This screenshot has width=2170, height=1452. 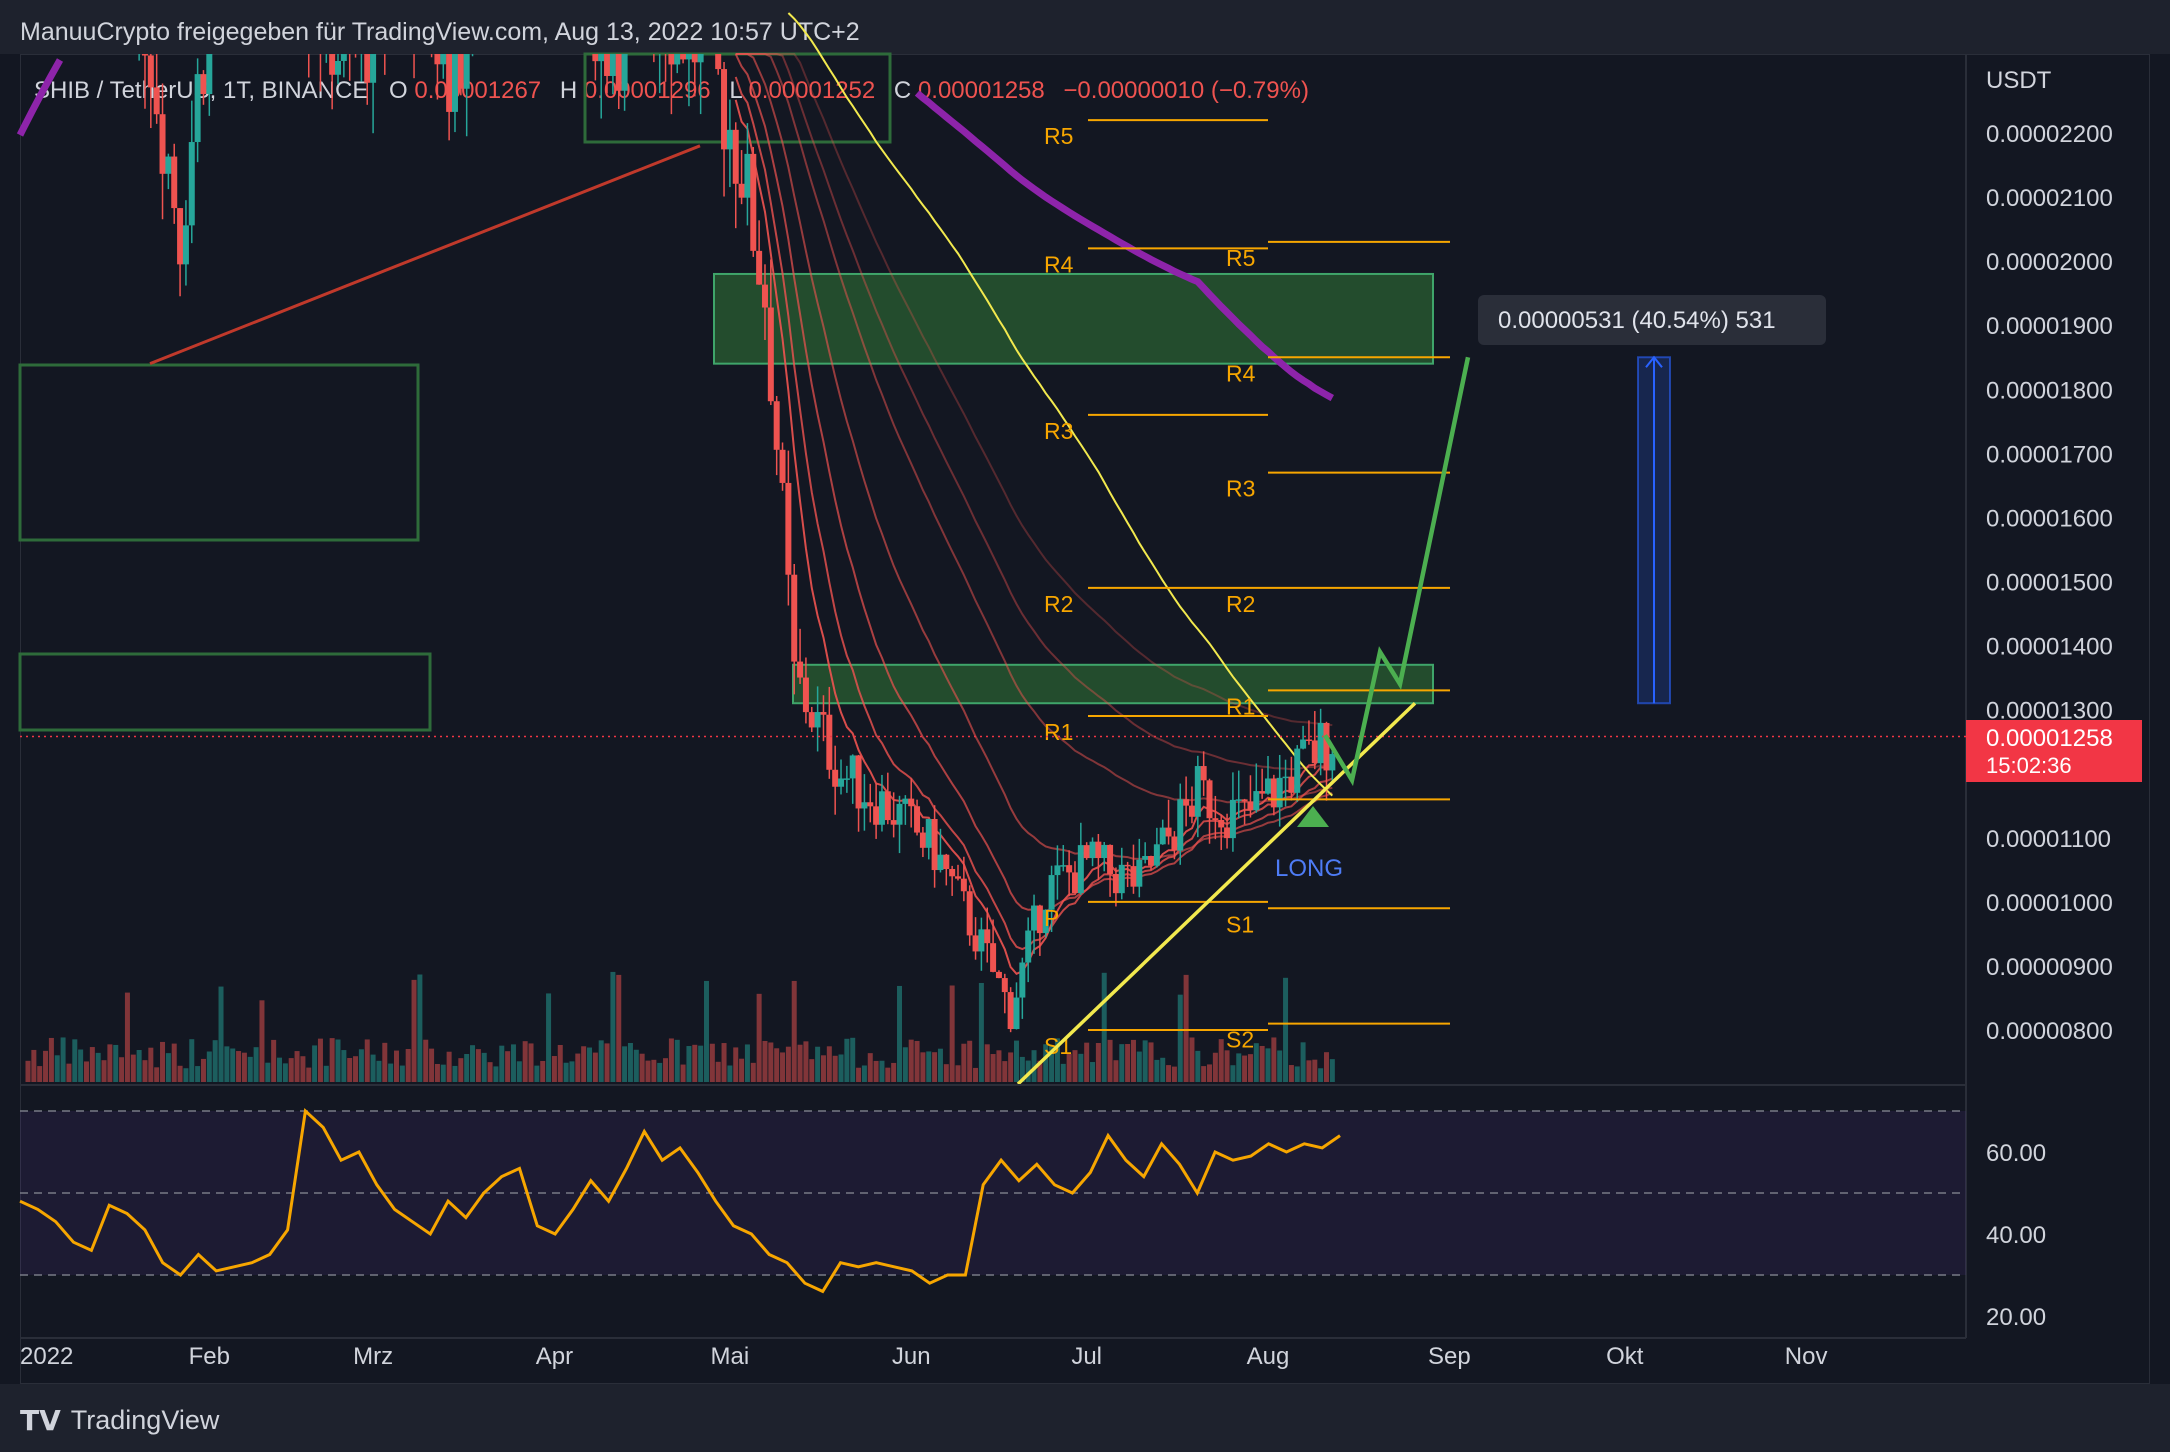 What do you see at coordinates (2049, 262) in the screenshot?
I see `price-tick-label: 0.00002000` at bounding box center [2049, 262].